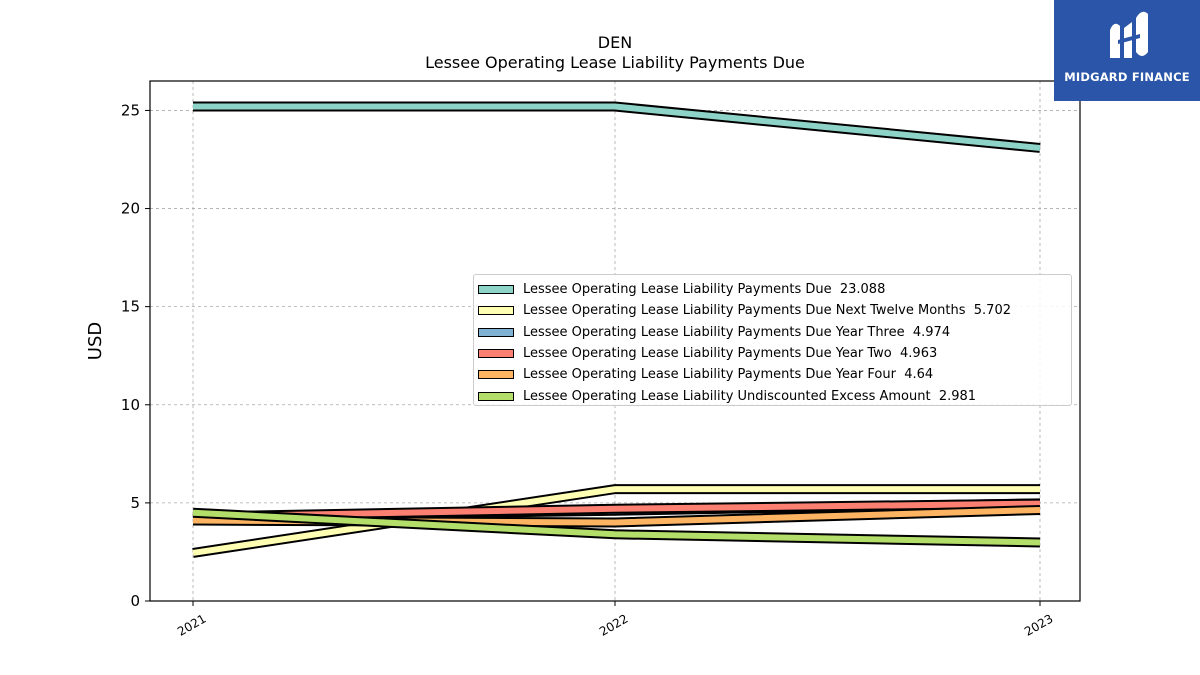  What do you see at coordinates (135, 503) in the screenshot?
I see `y-tick-label-1: 5` at bounding box center [135, 503].